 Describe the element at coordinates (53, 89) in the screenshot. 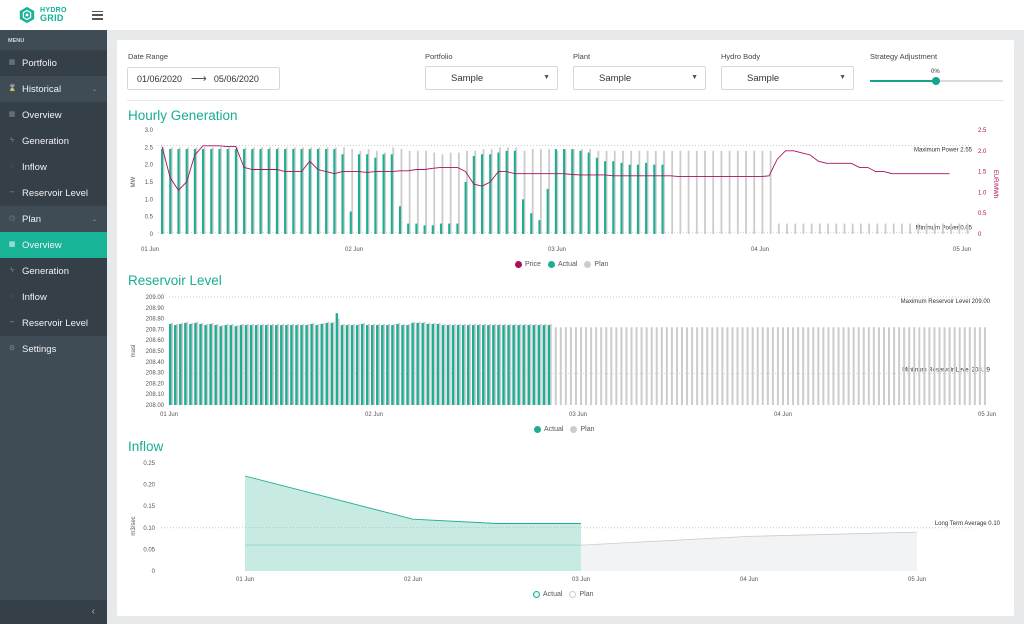

I see `sidebar-item-historical: ⌛ Historical ⌄` at that location.